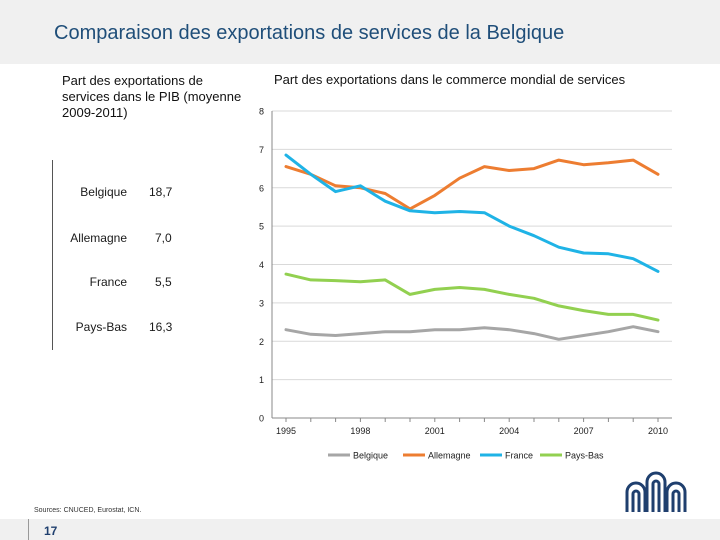 This screenshot has width=720, height=540. Describe the element at coordinates (261, 380) in the screenshot. I see `y-tick-label: 1` at that location.